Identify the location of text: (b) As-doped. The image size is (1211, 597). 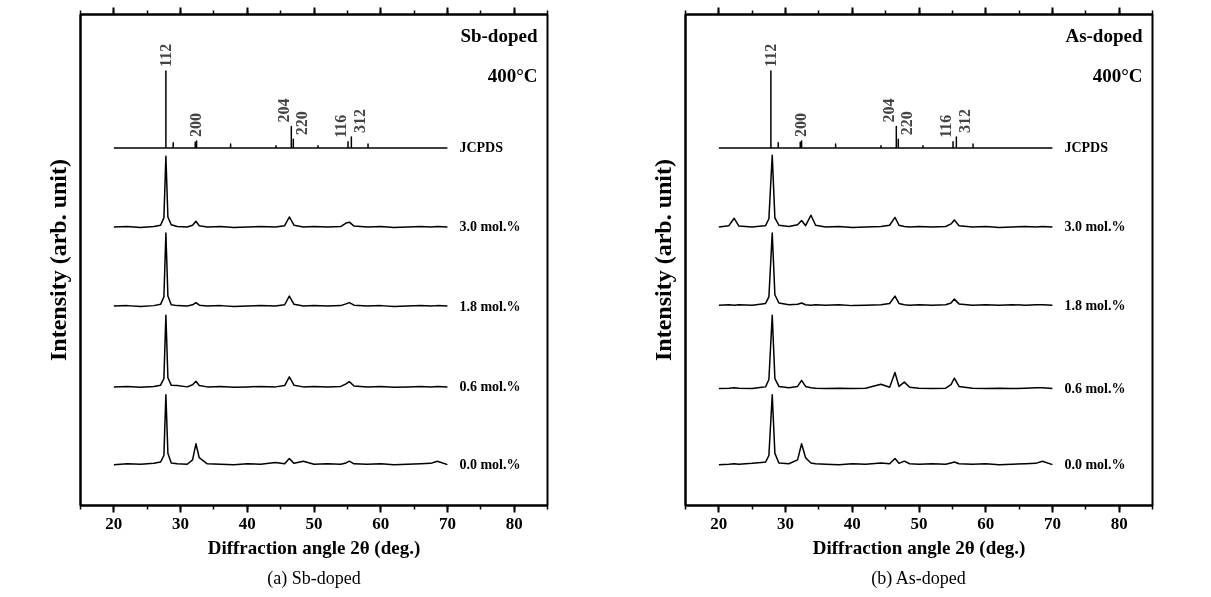
(918, 578).